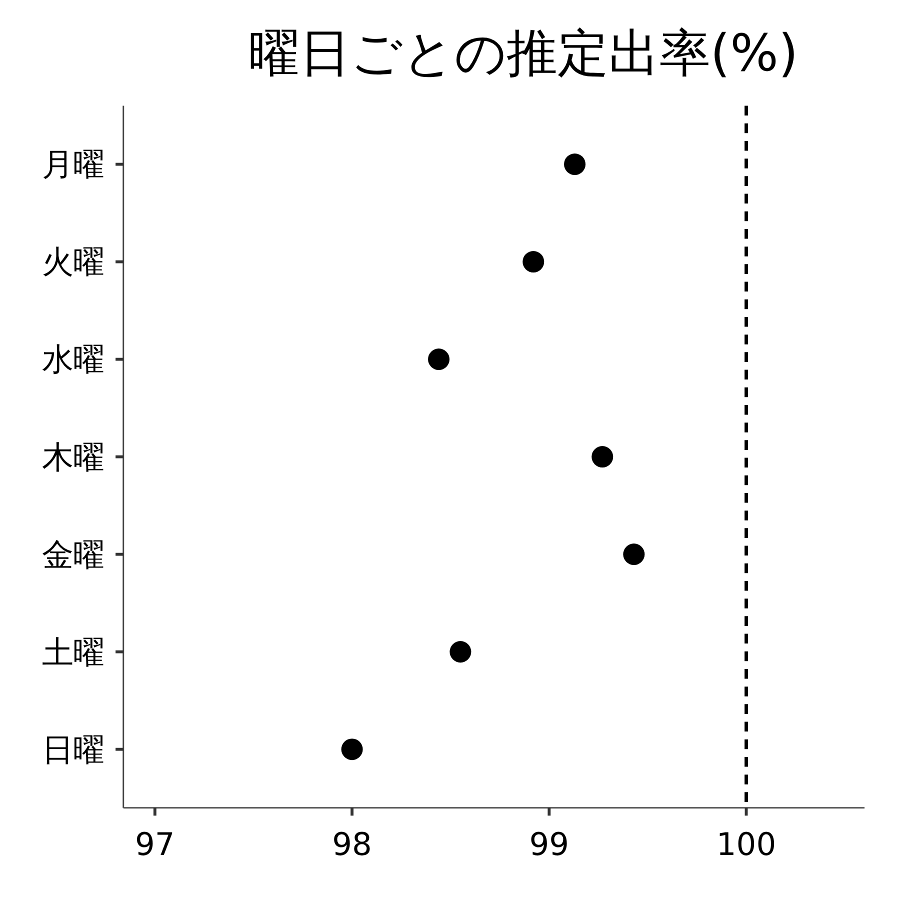 This screenshot has height=900, width=900. I want to click on y-tick-label: 月曜, so click(73, 165).